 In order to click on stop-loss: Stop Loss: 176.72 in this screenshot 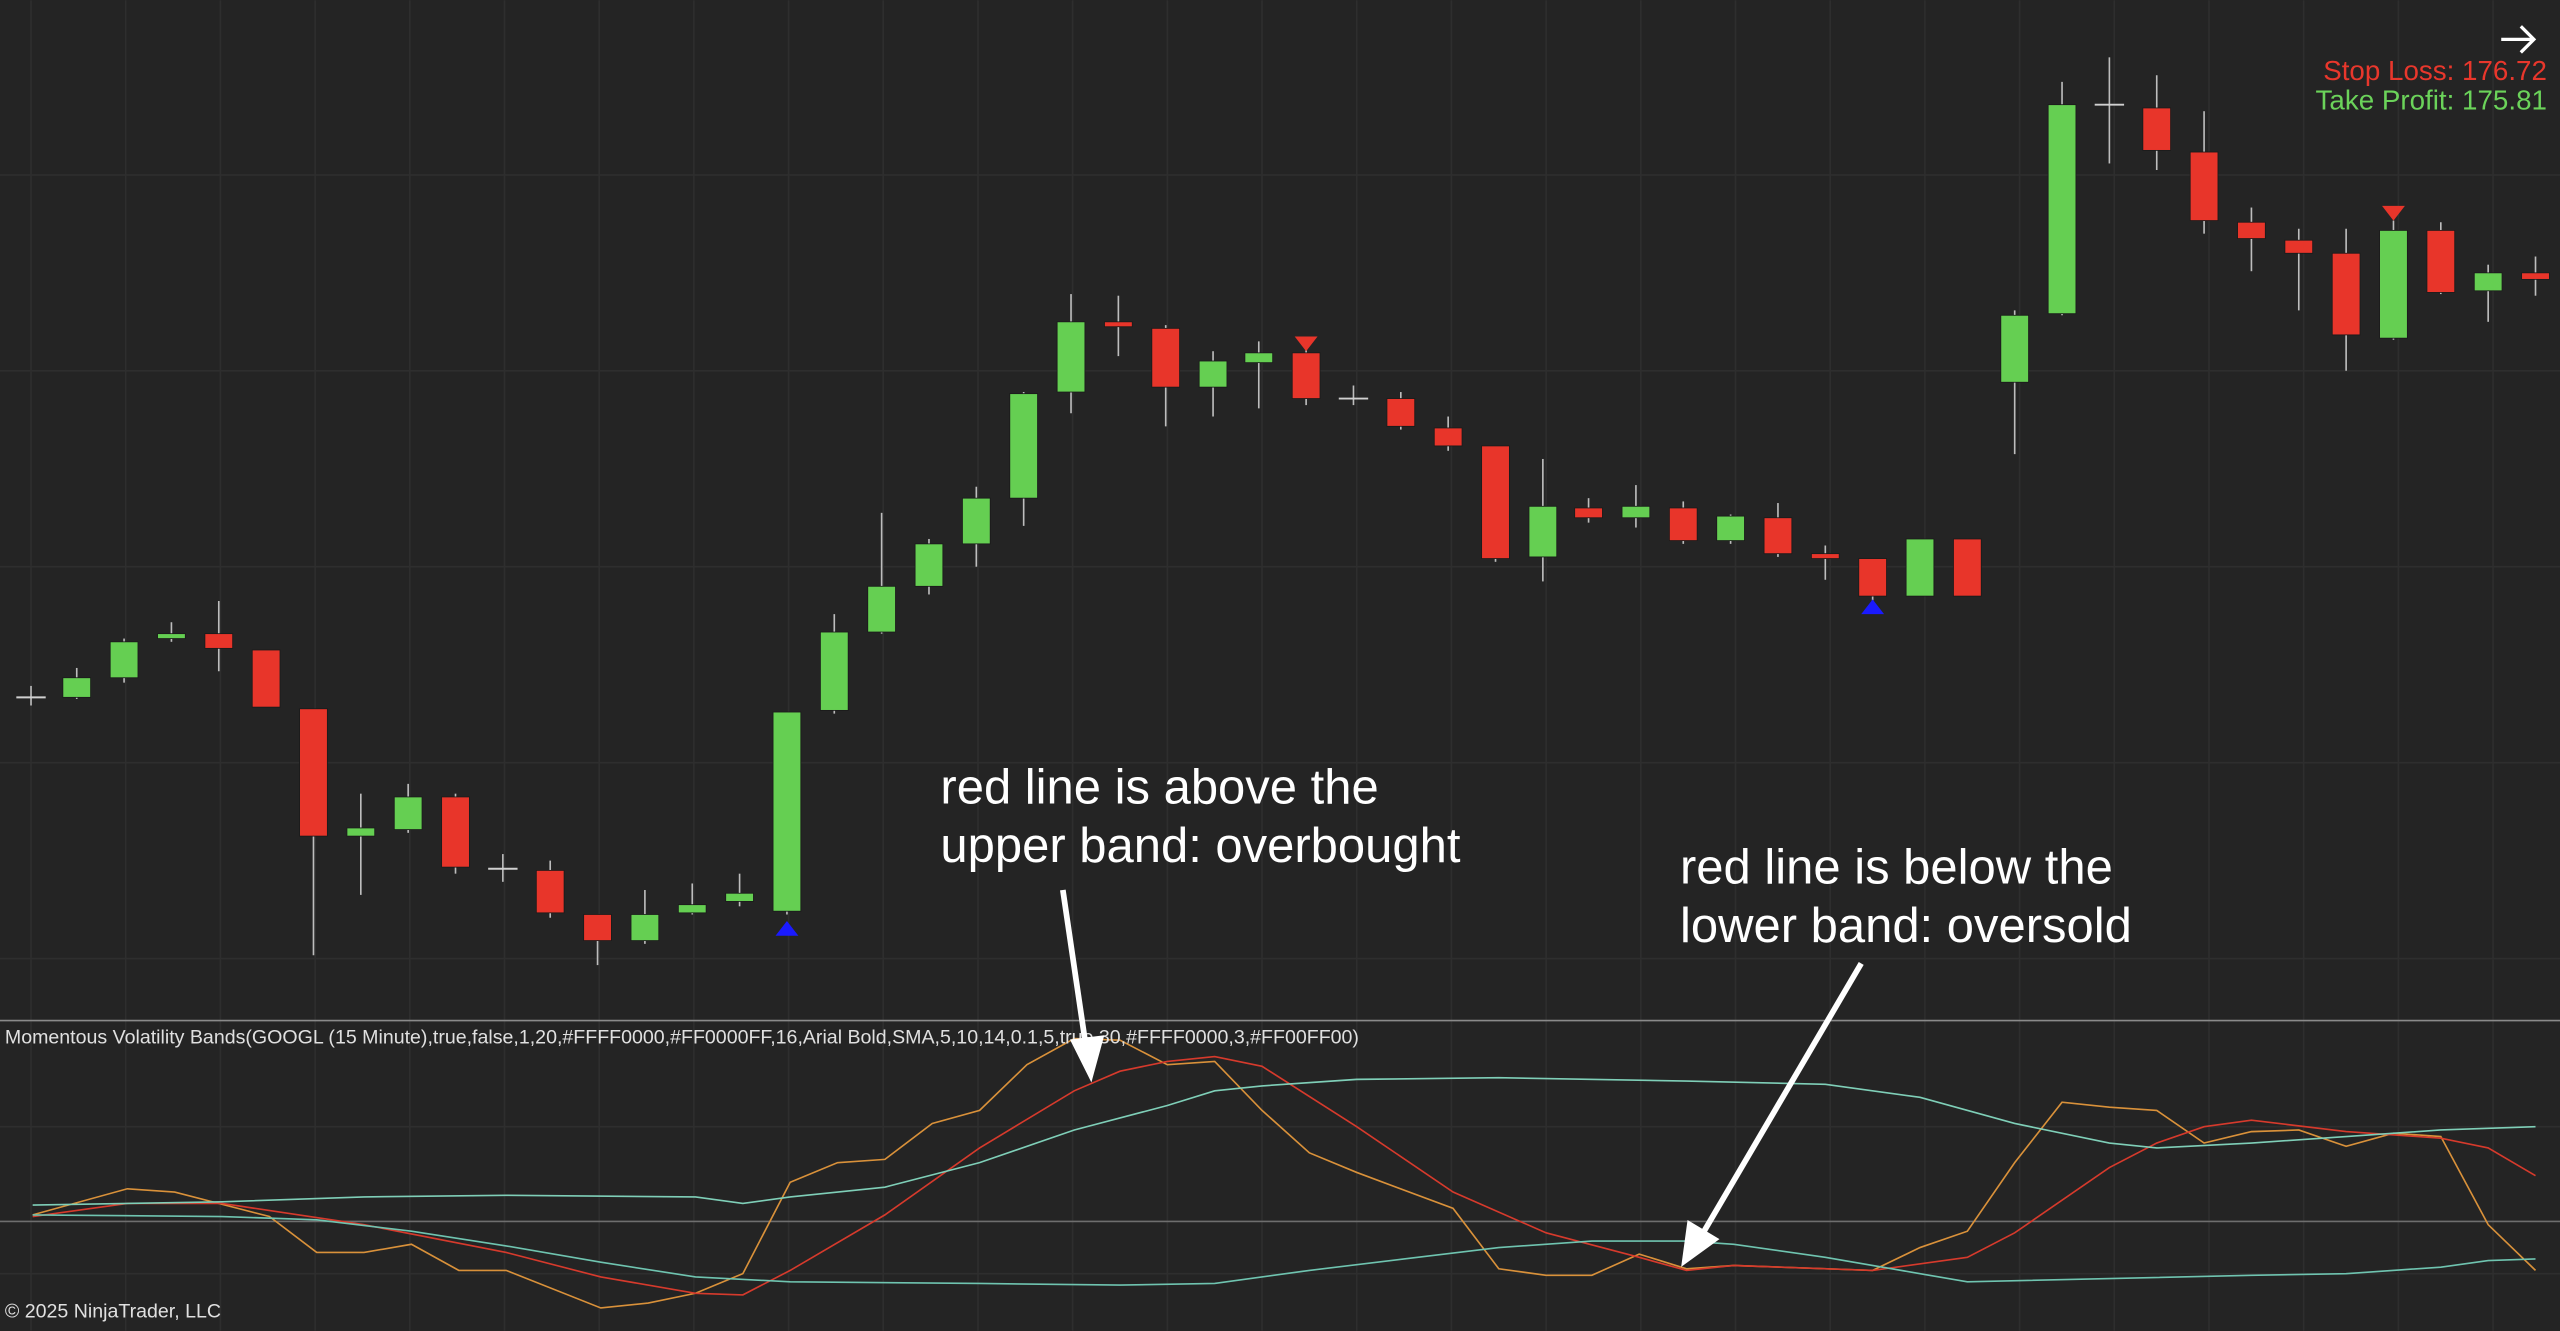, I will do `click(2435, 70)`.